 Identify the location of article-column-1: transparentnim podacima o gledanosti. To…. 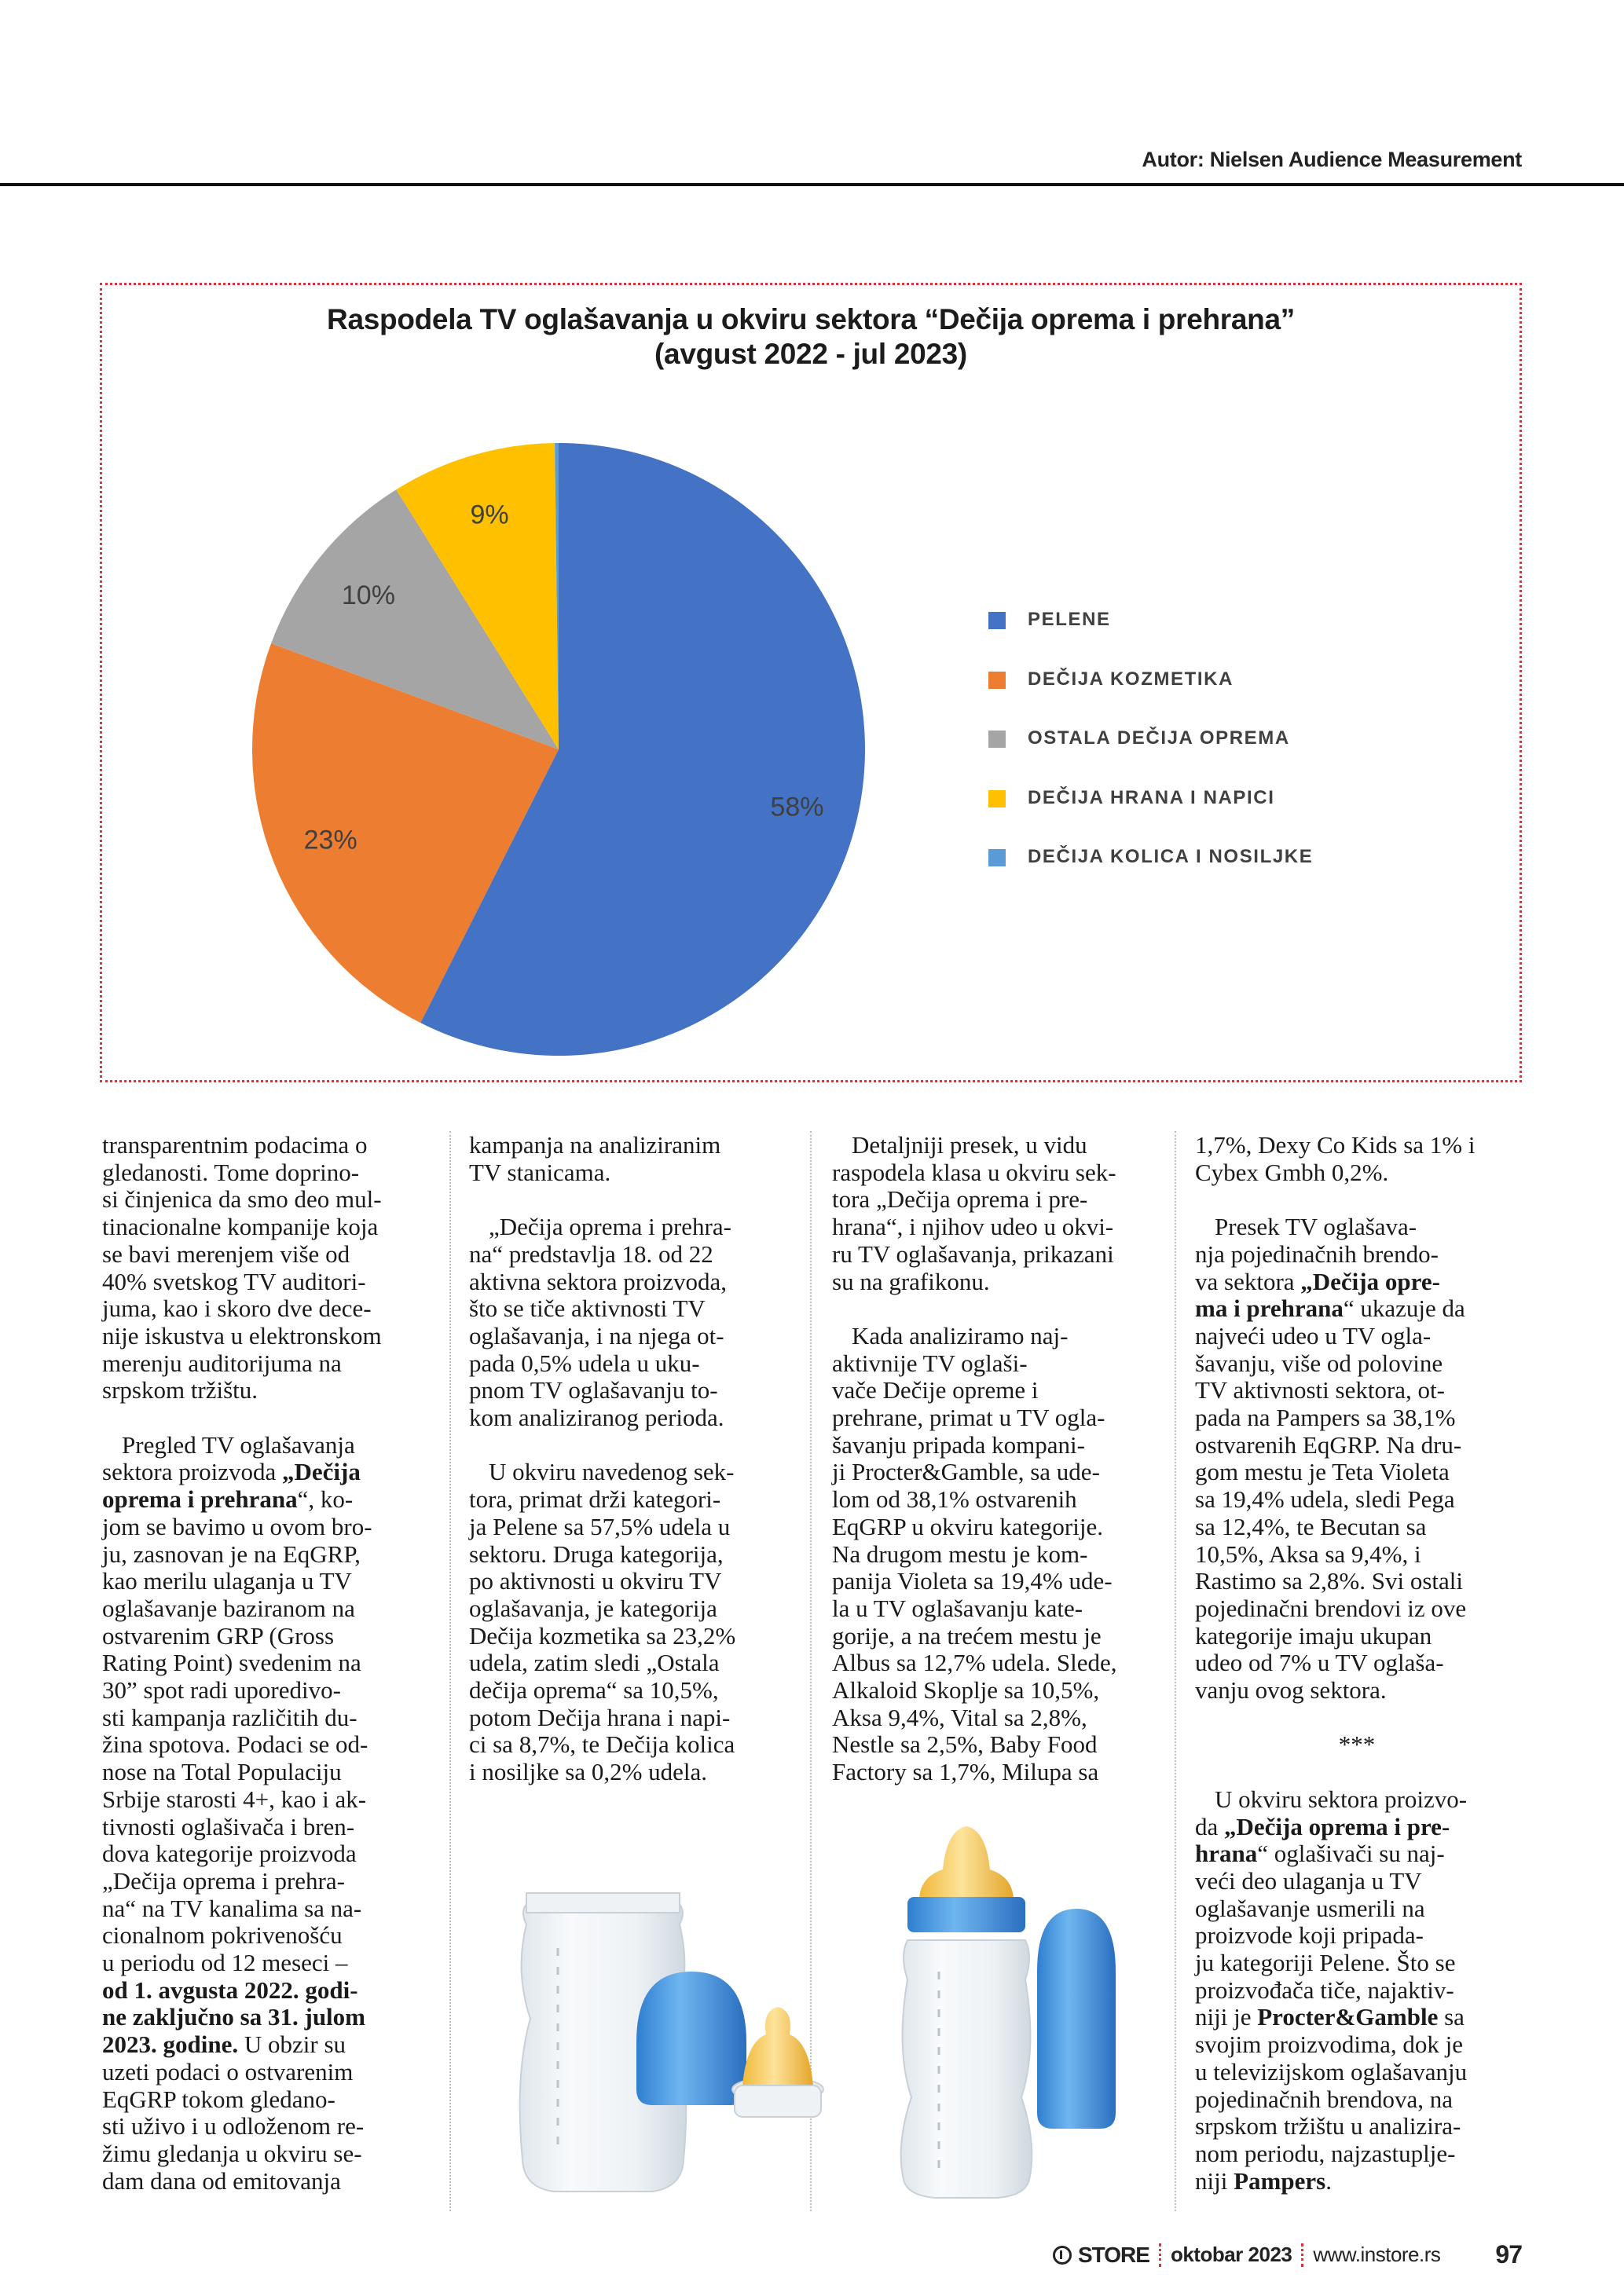
(242, 1676).